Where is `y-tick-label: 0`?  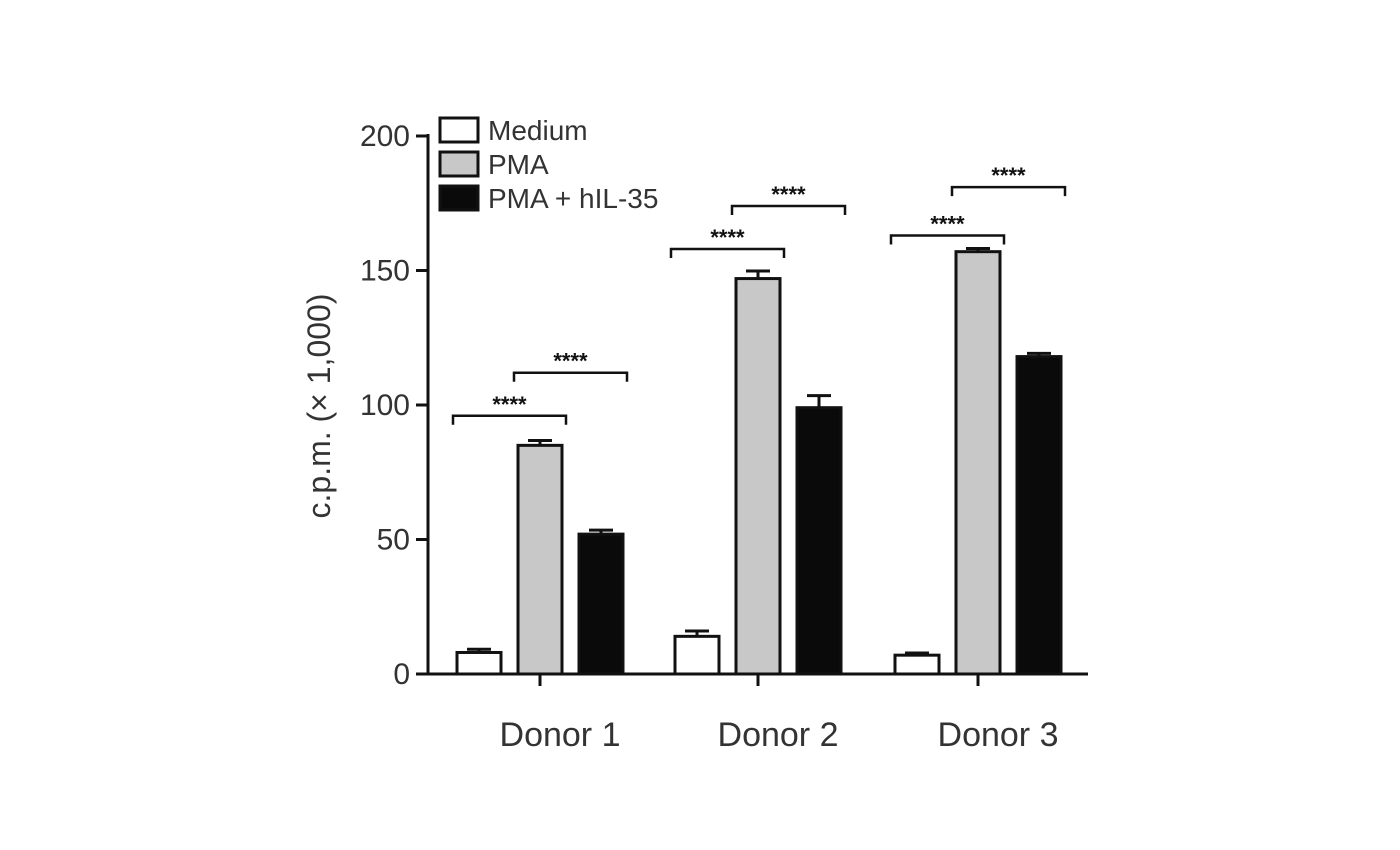 y-tick-label: 0 is located at coordinates (401, 674).